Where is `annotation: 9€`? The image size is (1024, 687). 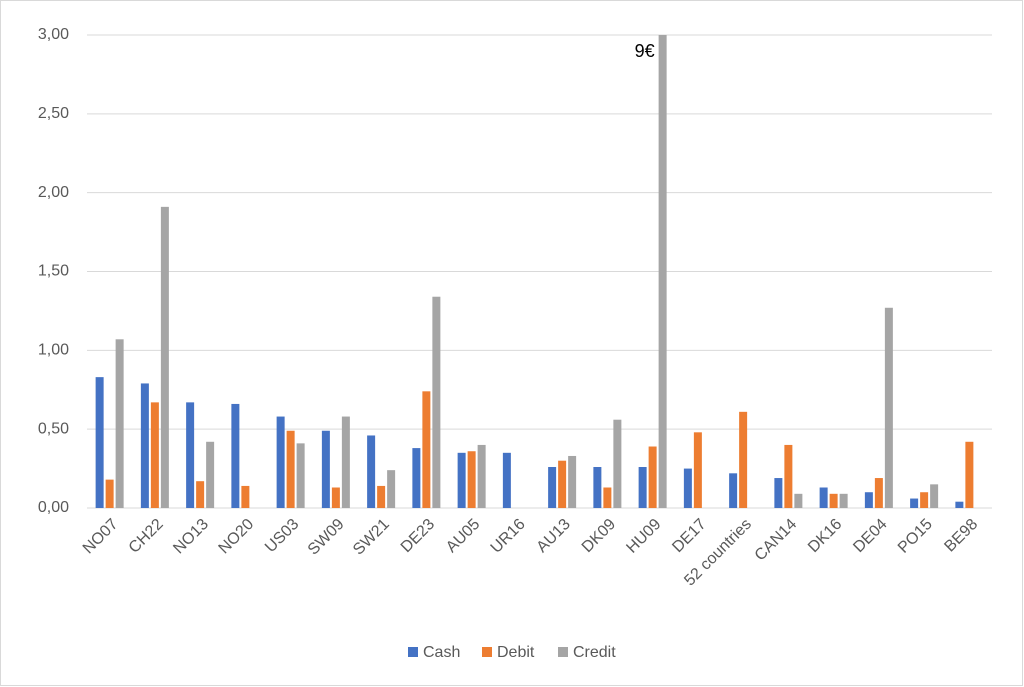
annotation: 9€ is located at coordinates (645, 51).